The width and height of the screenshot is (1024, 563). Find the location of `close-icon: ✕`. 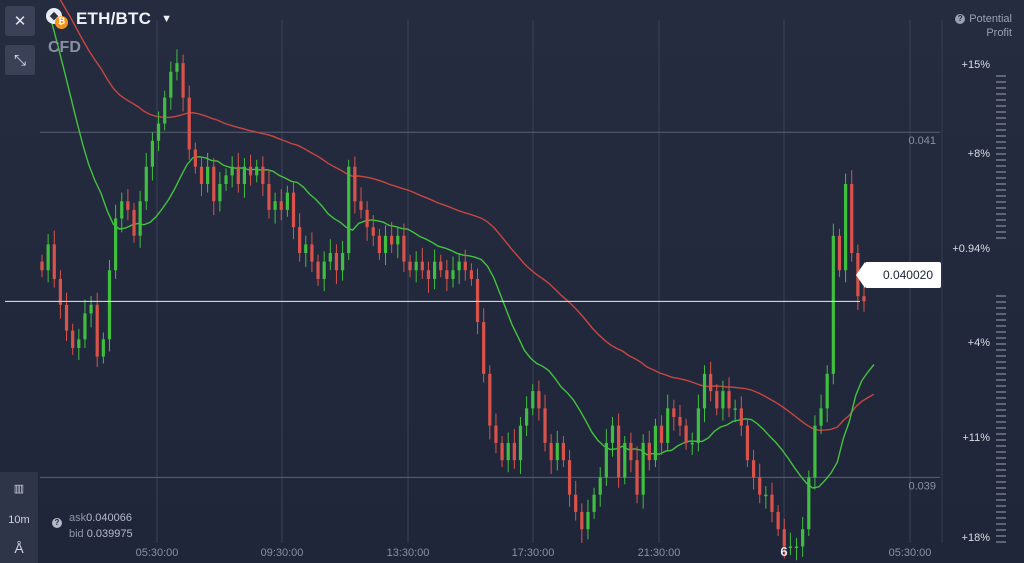

close-icon: ✕ is located at coordinates (20, 21).